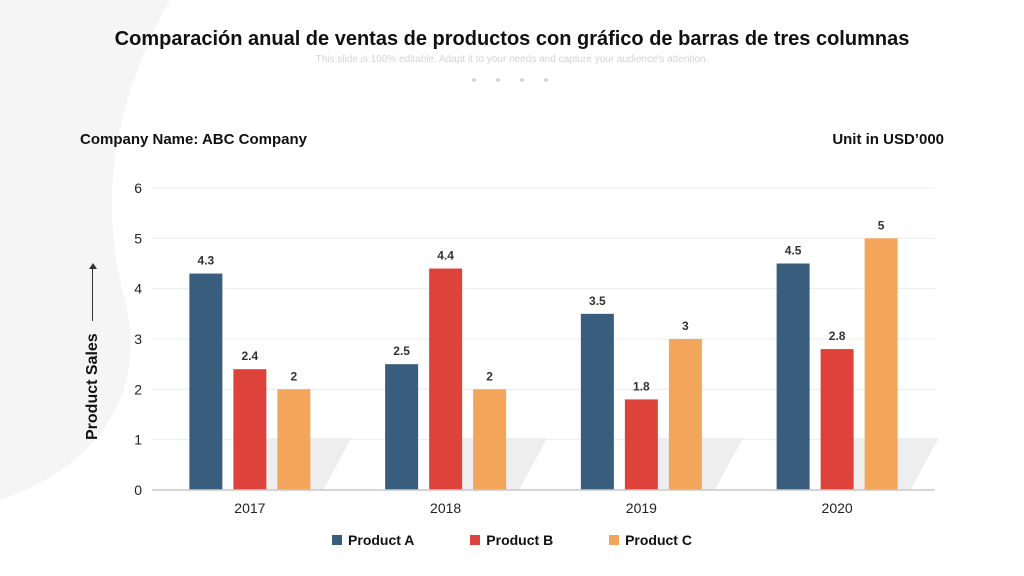  What do you see at coordinates (837, 336) in the screenshot?
I see `data-label: 2.8` at bounding box center [837, 336].